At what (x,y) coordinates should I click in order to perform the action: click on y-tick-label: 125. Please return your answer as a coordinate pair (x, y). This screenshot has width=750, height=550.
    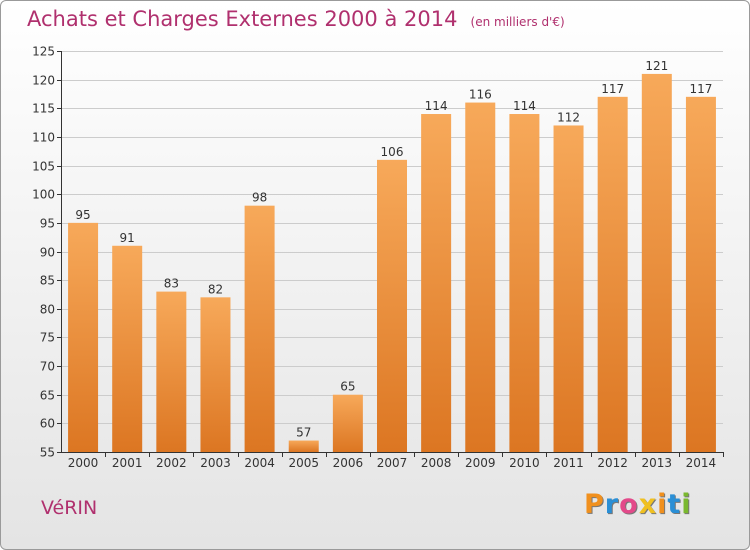
    Looking at the image, I should click on (43, 52).